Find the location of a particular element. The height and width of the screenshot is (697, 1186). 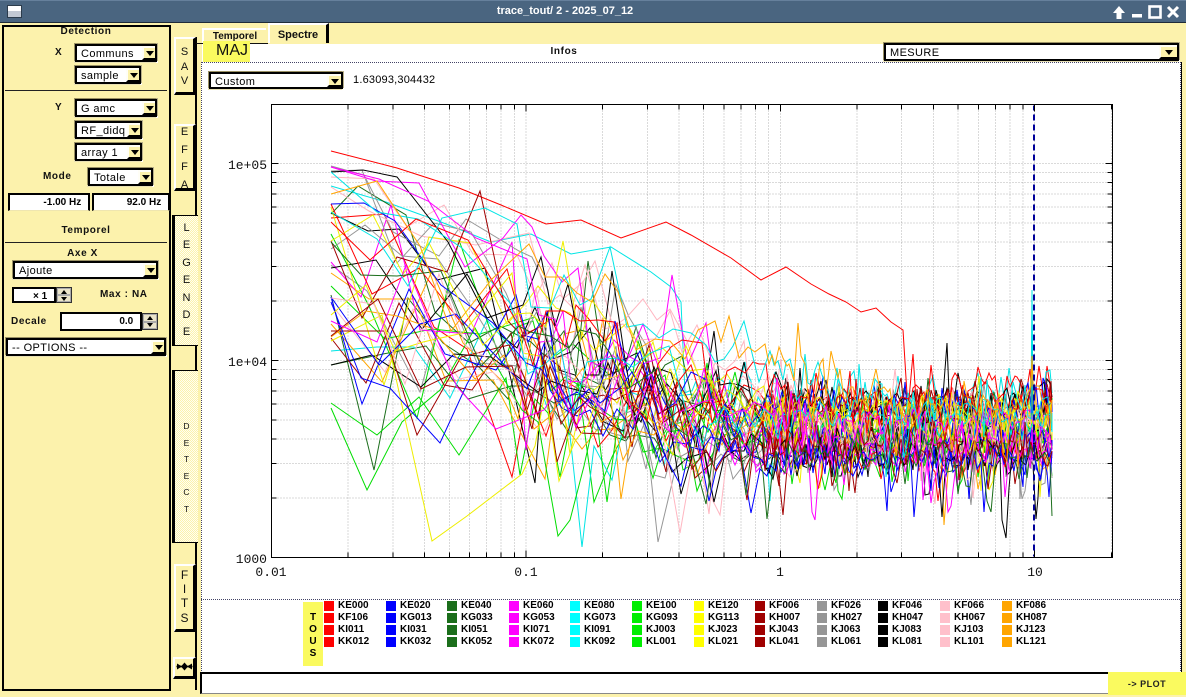

svg-text: 10 is located at coordinates (1035, 572).